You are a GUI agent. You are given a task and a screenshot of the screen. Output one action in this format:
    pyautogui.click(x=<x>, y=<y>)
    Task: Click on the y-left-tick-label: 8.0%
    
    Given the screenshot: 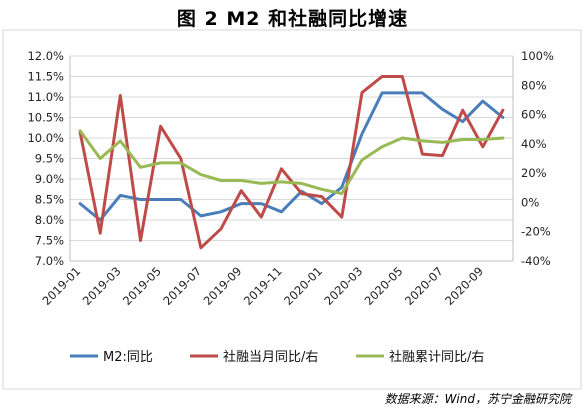 What is the action you would take?
    pyautogui.click(x=49, y=220)
    